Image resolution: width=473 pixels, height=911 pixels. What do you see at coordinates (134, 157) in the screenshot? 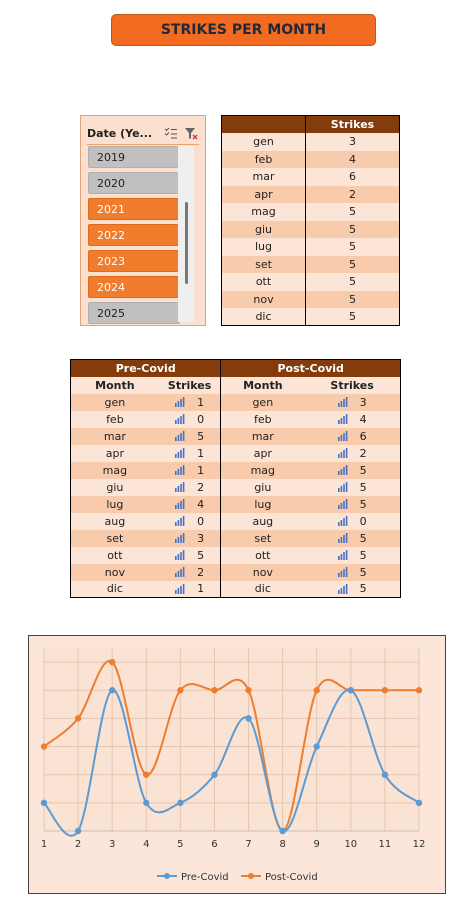
I see `slicer-item-2019: 2019` at bounding box center [134, 157].